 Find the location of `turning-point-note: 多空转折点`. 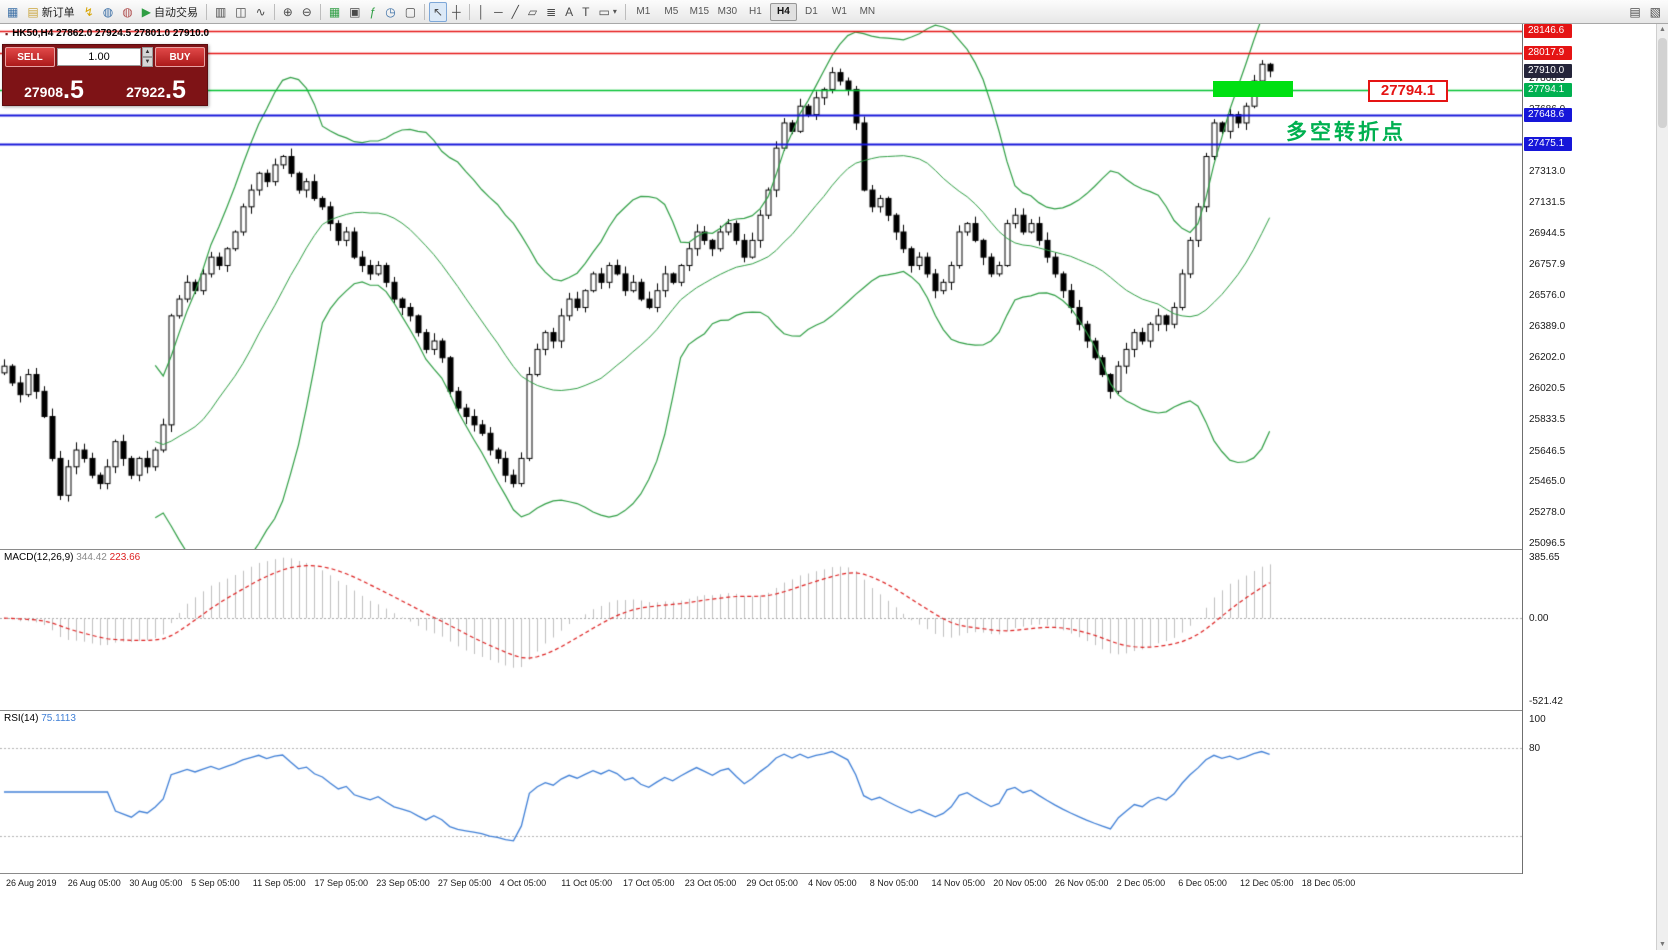

turning-point-note: 多空转折点 is located at coordinates (1346, 132).